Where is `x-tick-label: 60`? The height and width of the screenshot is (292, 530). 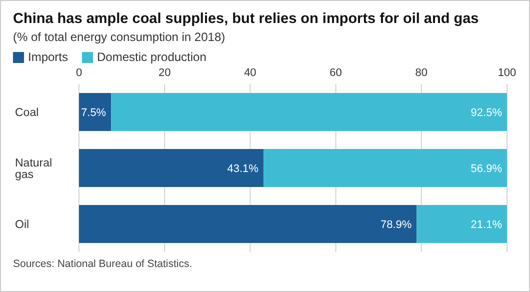
x-tick-label: 60 is located at coordinates (336, 73).